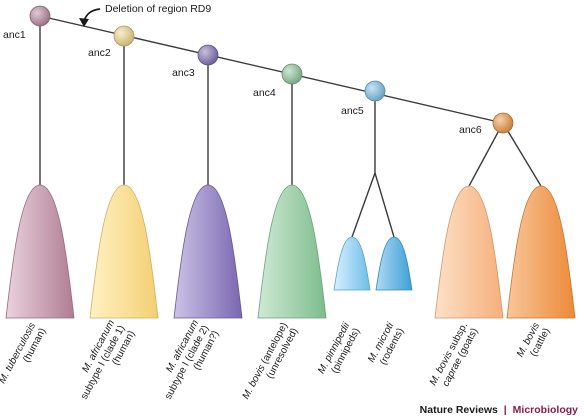 This screenshot has height=419, width=585. I want to click on ancestor-label-anc6: anc6, so click(470, 130).